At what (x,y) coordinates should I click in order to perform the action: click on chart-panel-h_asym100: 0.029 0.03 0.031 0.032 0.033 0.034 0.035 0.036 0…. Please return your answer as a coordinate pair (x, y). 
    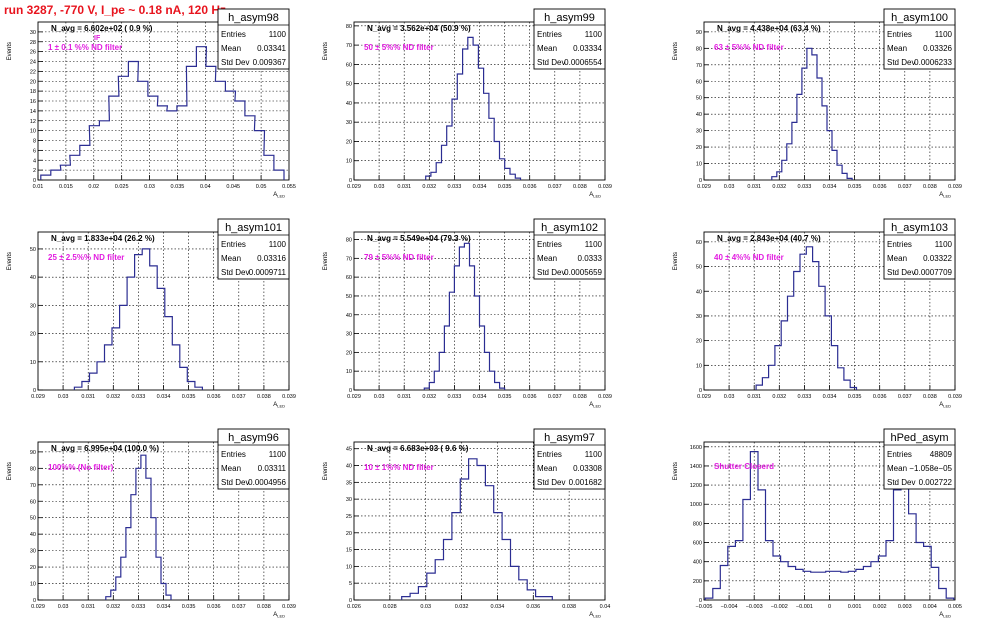
    Looking at the image, I should click on (817, 103).